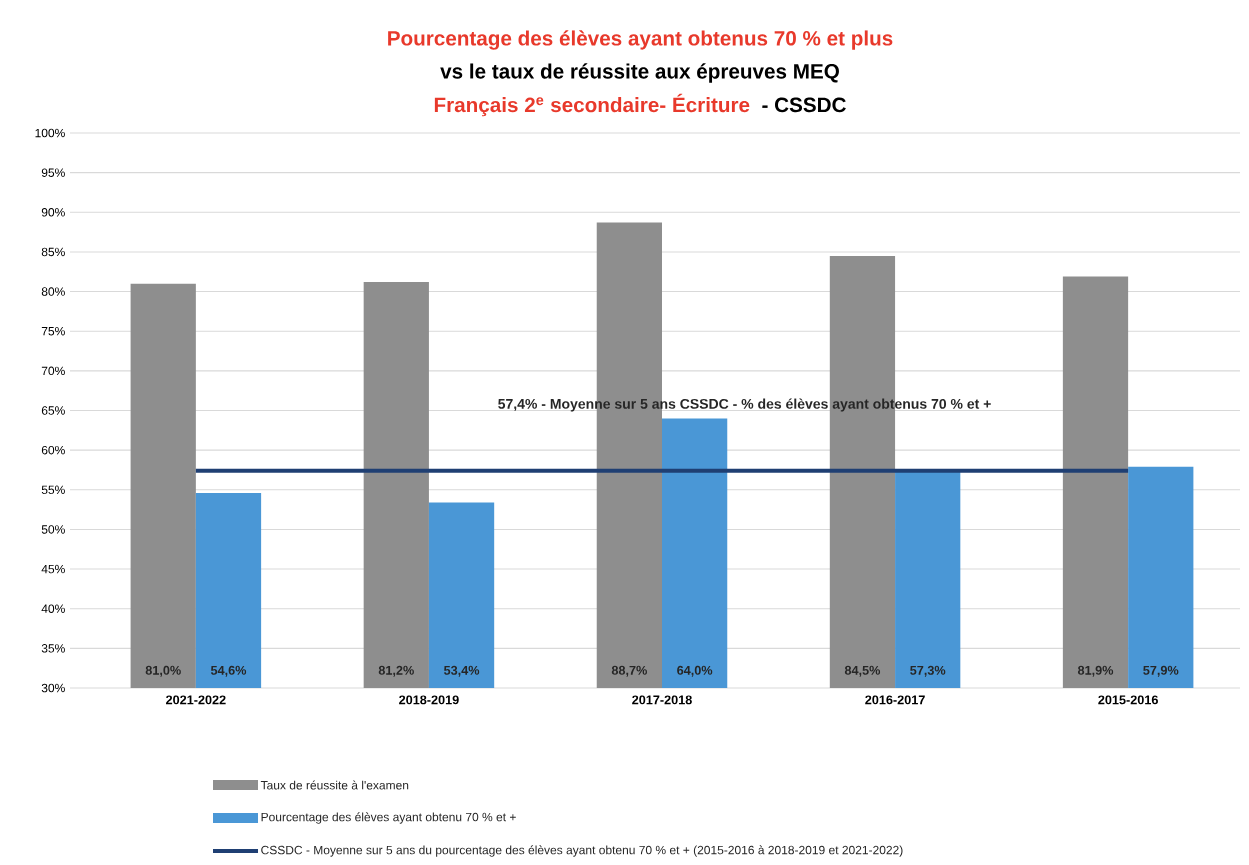 The height and width of the screenshot is (865, 1249). Describe the element at coordinates (53, 648) in the screenshot. I see `y-tick-label: 35%` at that location.